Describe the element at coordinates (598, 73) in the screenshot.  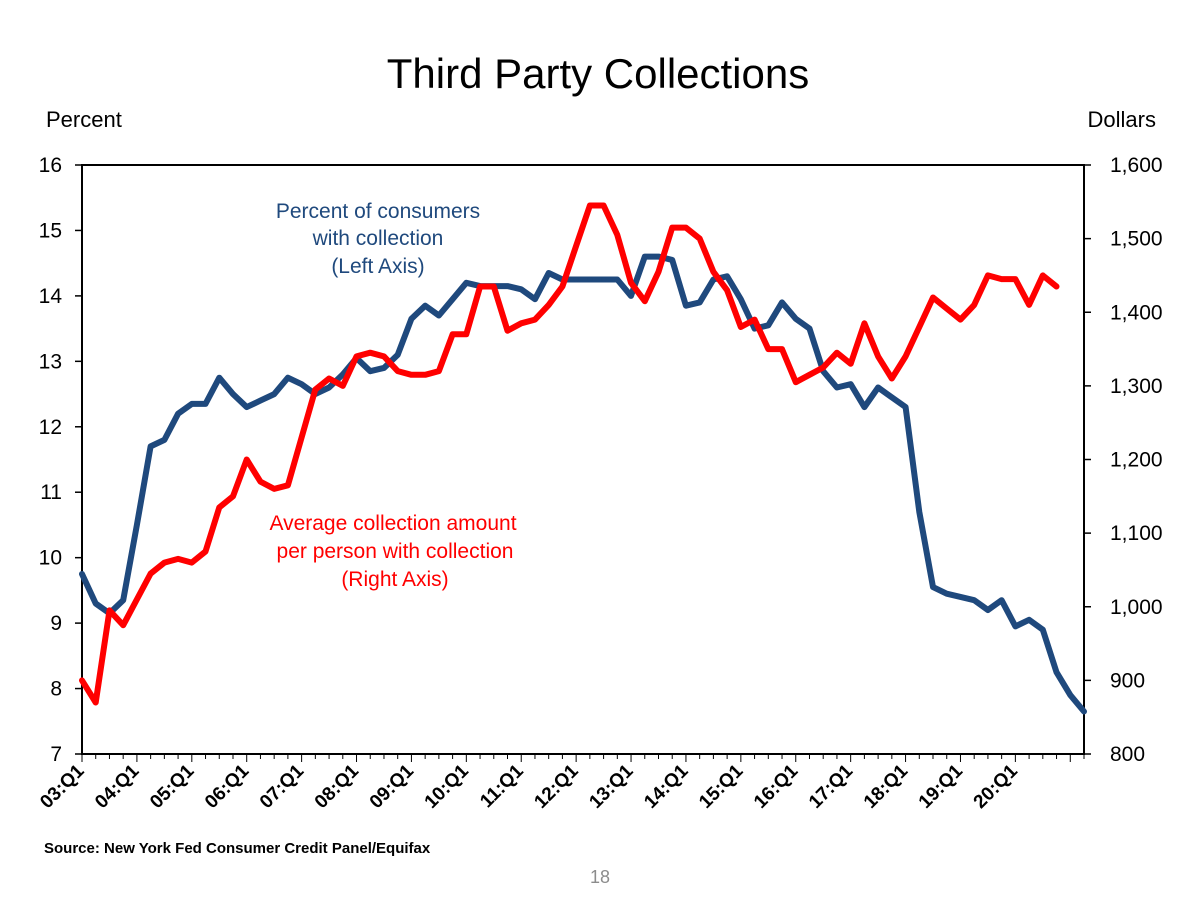
I see `chart-title: Third Party Collections` at that location.